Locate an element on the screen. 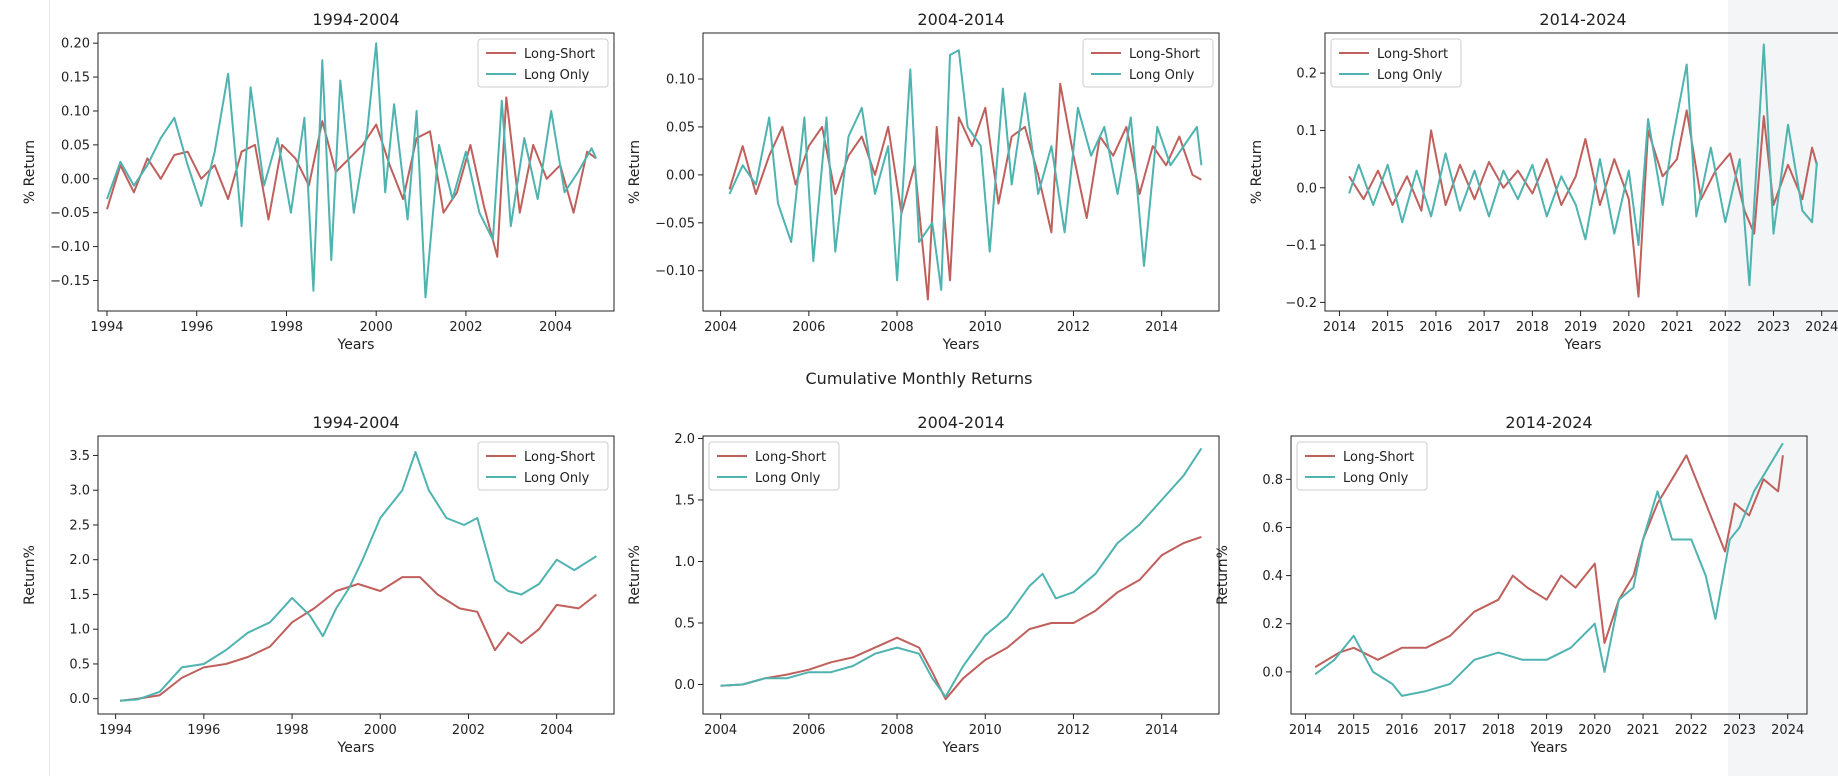  x-tick-label: 2019 is located at coordinates (1546, 730).